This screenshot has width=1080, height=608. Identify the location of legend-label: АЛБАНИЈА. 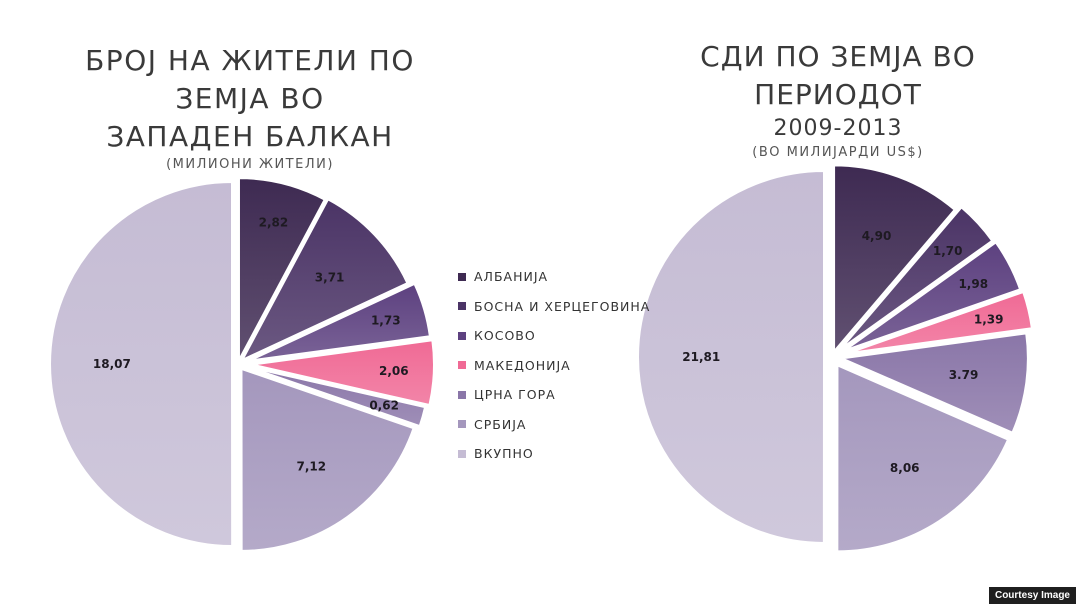
(511, 277).